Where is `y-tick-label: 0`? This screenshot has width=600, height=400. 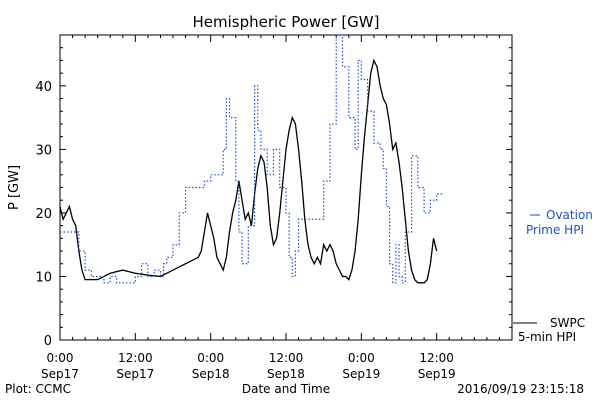 y-tick-label: 0 is located at coordinates (48, 341).